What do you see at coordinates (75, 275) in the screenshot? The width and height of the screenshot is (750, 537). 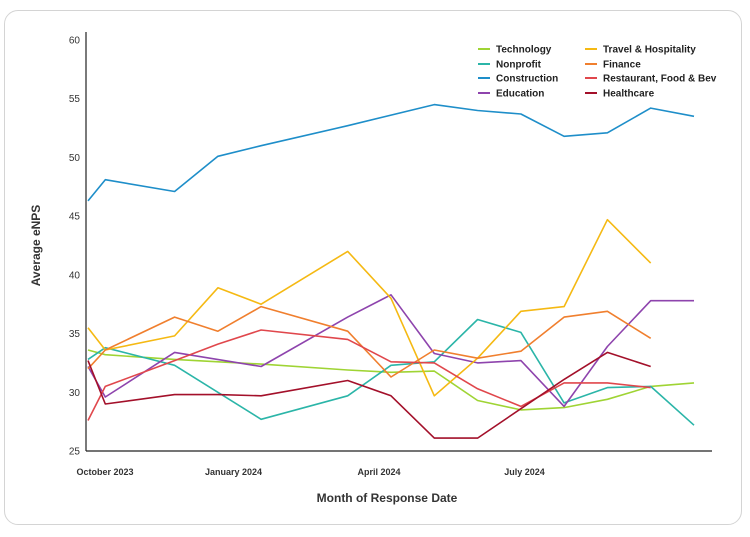 I see `y-tick-label: 40` at bounding box center [75, 275].